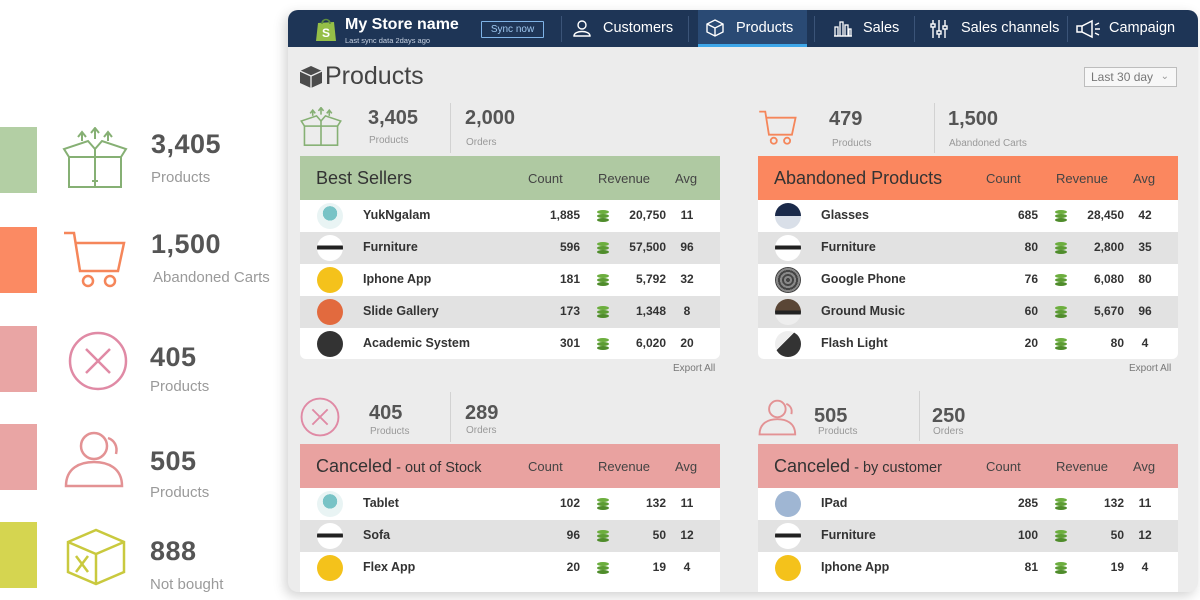 Image resolution: width=1200 pixels, height=600 pixels. What do you see at coordinates (510, 344) in the screenshot?
I see `table-row: Academic System 301 6,020 20` at bounding box center [510, 344].